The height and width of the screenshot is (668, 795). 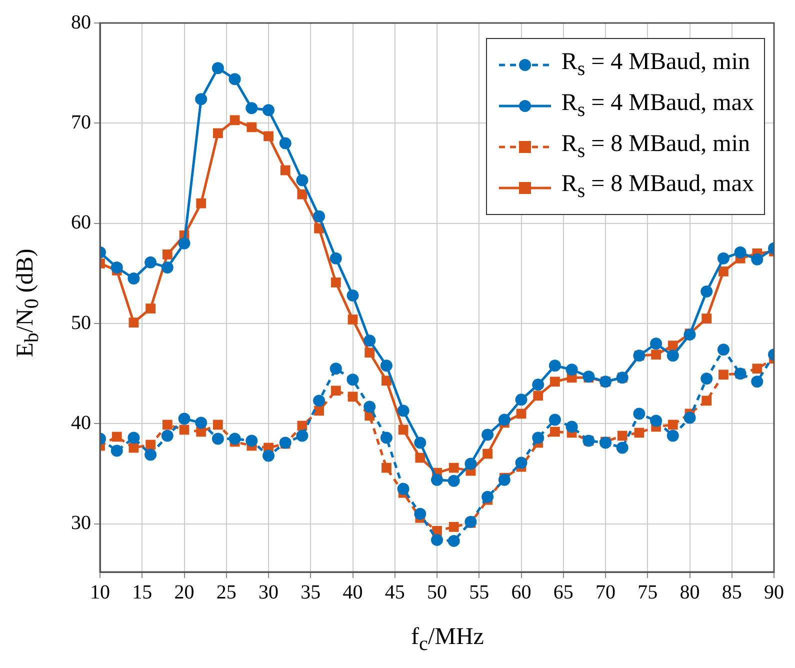 I want to click on y-tick-label: 50, so click(x=81, y=323).